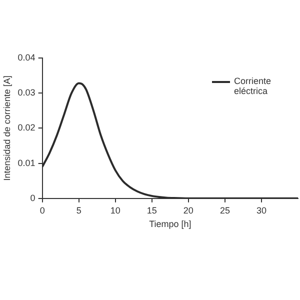  What do you see at coordinates (188, 210) in the screenshot?
I see `x-tick-label: 20` at bounding box center [188, 210].